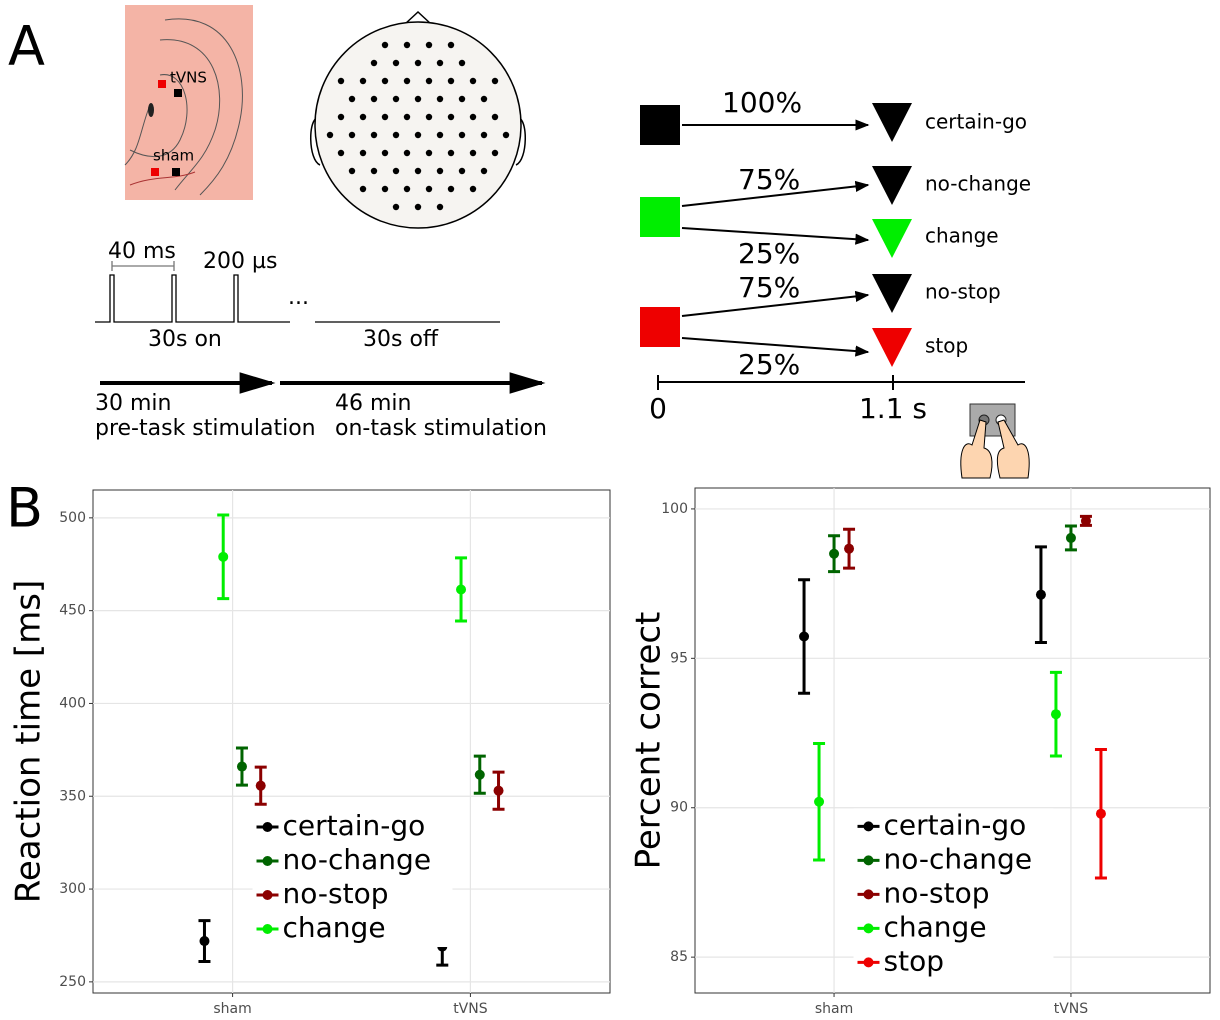 Image resolution: width=1220 pixels, height=1020 pixels. Describe the element at coordinates (133, 403) in the screenshot. I see `phase-duration: 30 min` at that location.